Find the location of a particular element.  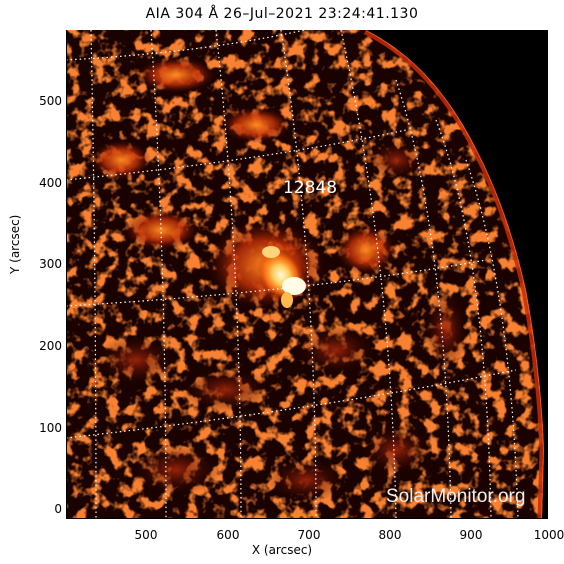

x-tick-label: 1000 is located at coordinates (548, 535).